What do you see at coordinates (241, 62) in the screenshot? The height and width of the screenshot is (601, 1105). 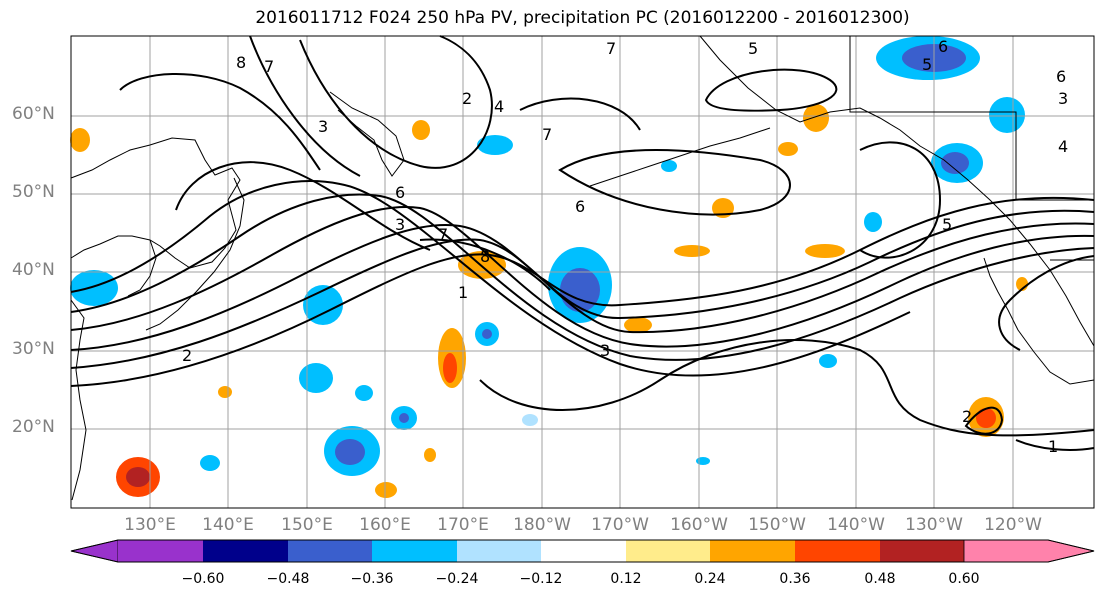 I see `pv-contour-label: 8` at bounding box center [241, 62].